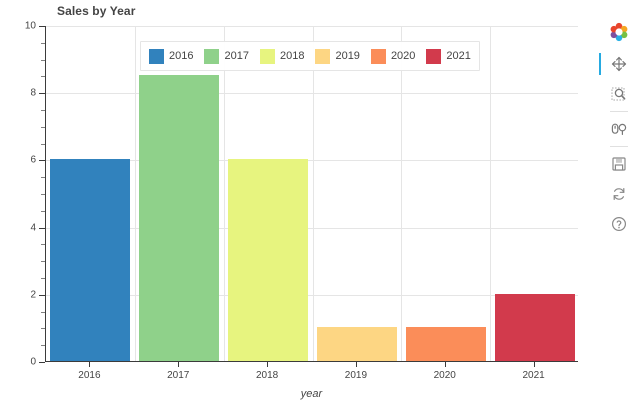 This screenshot has width=640, height=415. Describe the element at coordinates (403, 56) in the screenshot. I see `legend-label: 2020` at that location.